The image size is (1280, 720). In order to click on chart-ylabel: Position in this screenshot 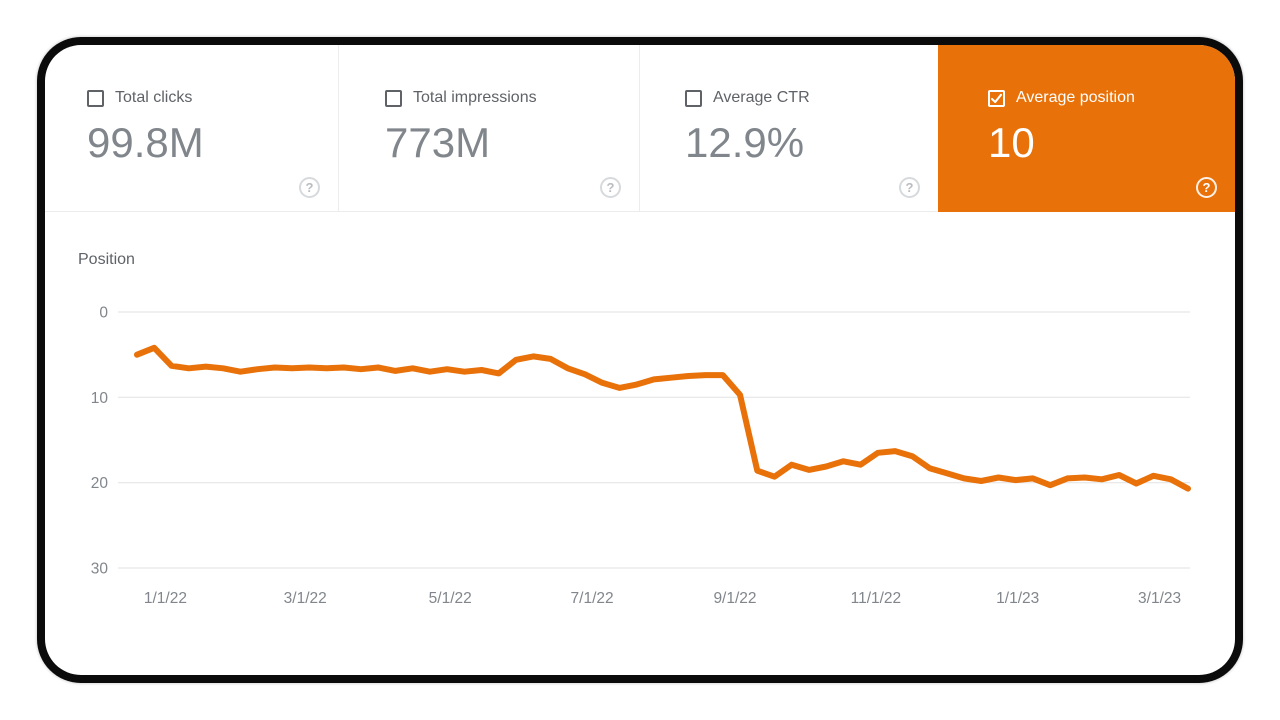, I will do `click(106, 259)`.